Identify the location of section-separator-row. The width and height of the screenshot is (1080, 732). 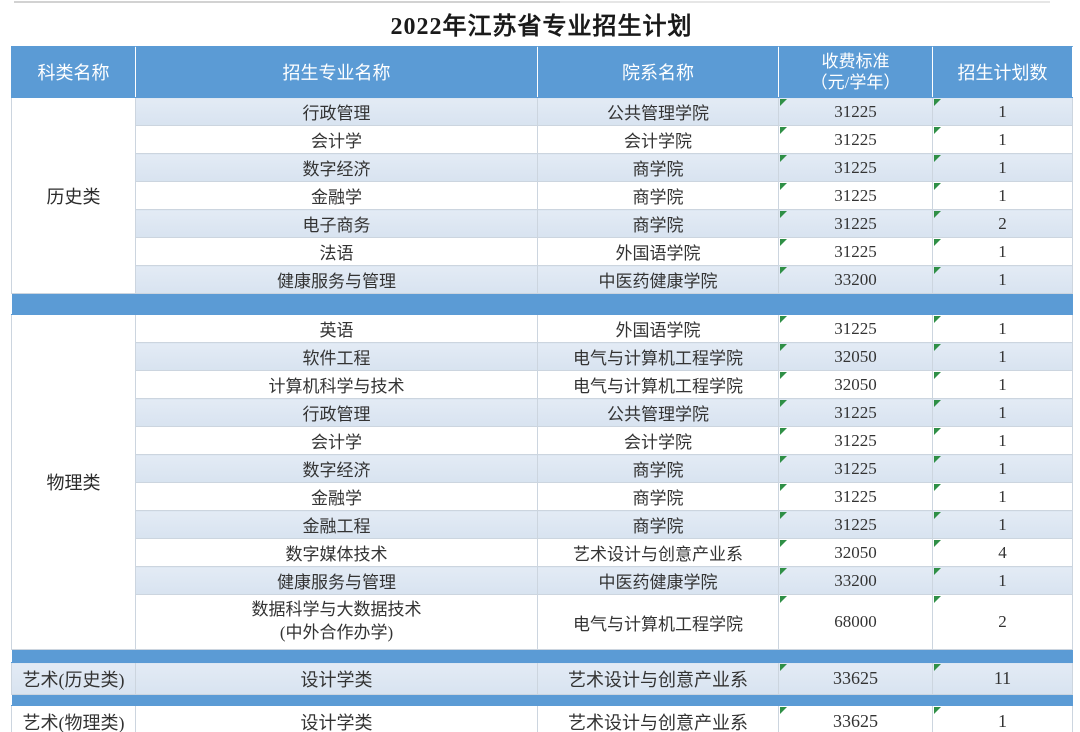
(542, 304).